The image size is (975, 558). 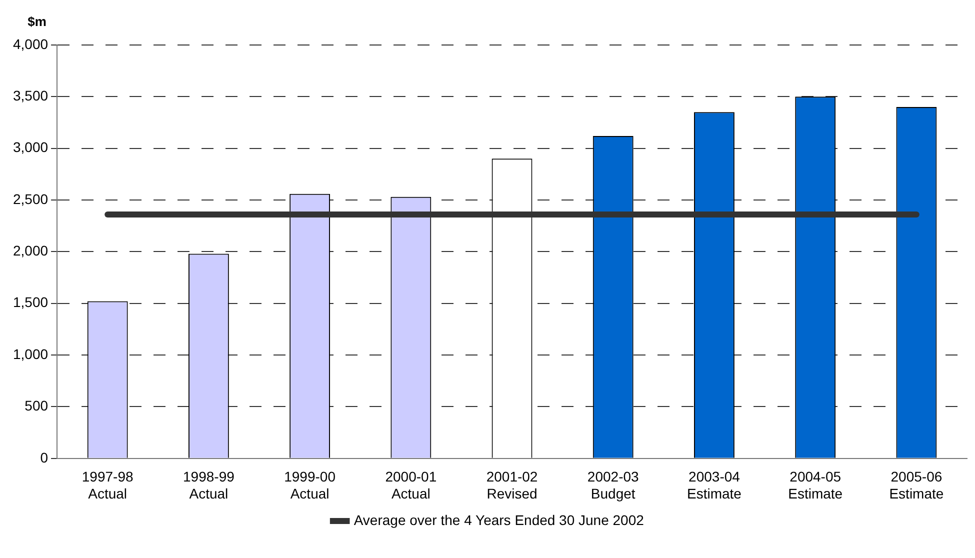 What do you see at coordinates (30, 354) in the screenshot?
I see `y-tick-label: 1,000` at bounding box center [30, 354].